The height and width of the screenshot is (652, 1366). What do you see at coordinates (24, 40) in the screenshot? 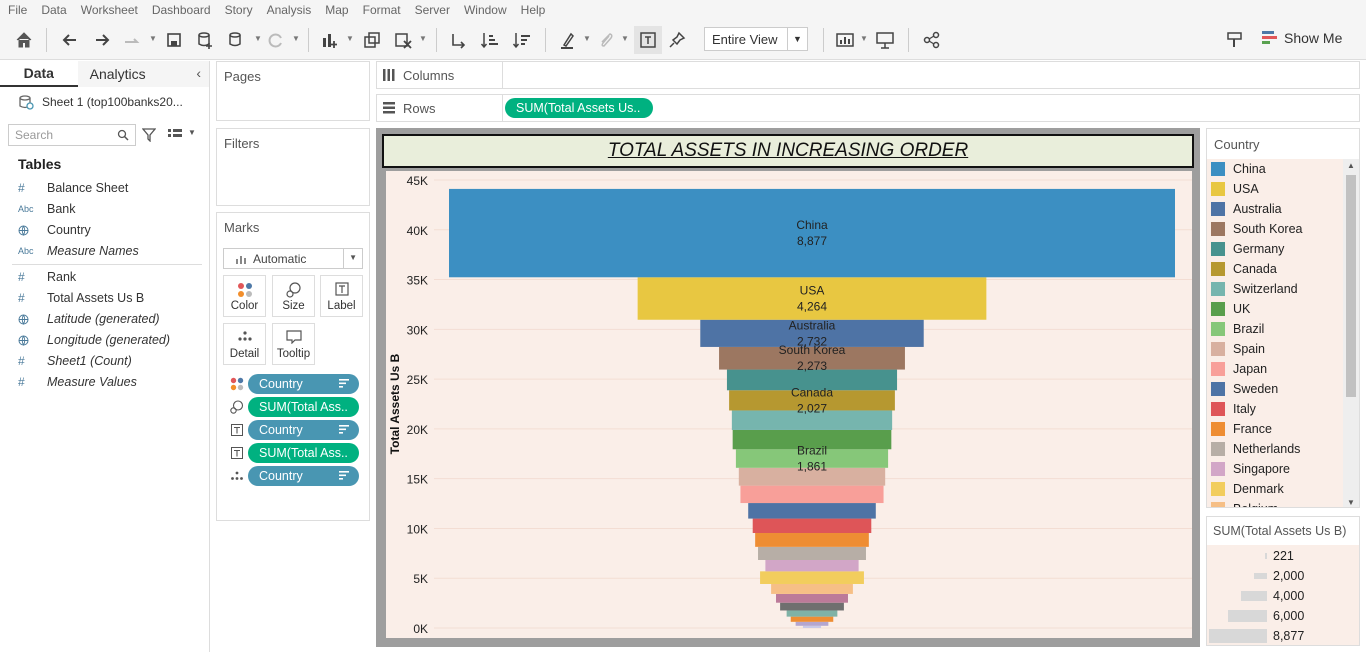
I see `home-icon` at bounding box center [24, 40].